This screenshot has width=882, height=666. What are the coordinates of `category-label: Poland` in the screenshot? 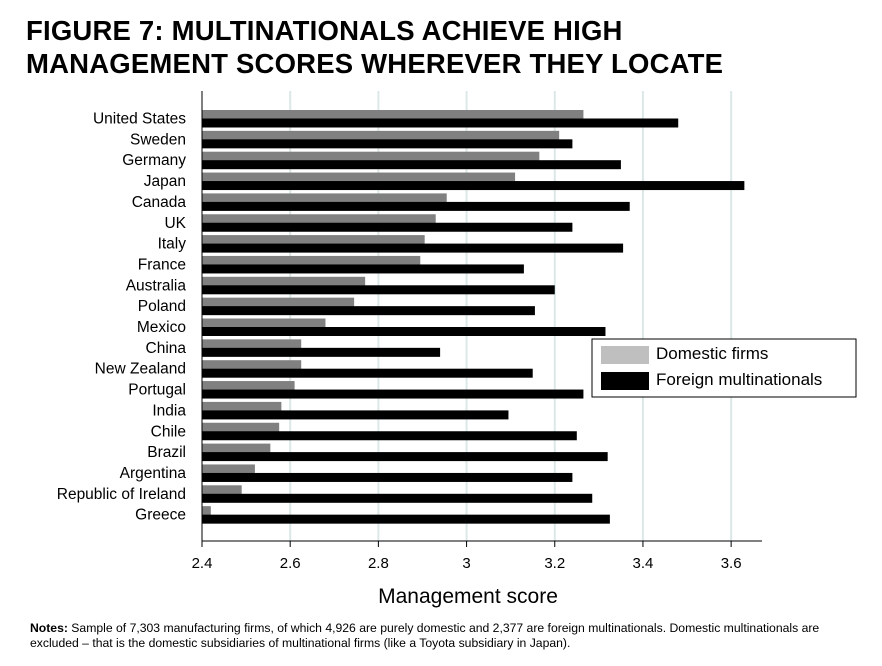 It's located at (162, 306).